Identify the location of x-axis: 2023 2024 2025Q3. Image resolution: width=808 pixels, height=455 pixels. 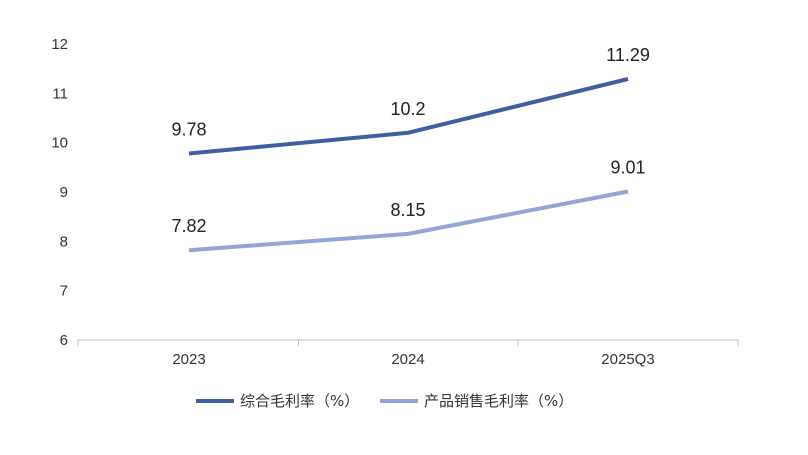
(408, 353).